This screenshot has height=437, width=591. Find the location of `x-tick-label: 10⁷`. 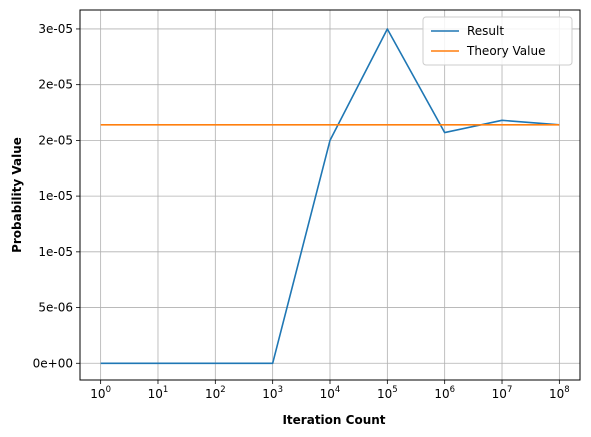

x-tick-label: 10⁷ is located at coordinates (502, 393).